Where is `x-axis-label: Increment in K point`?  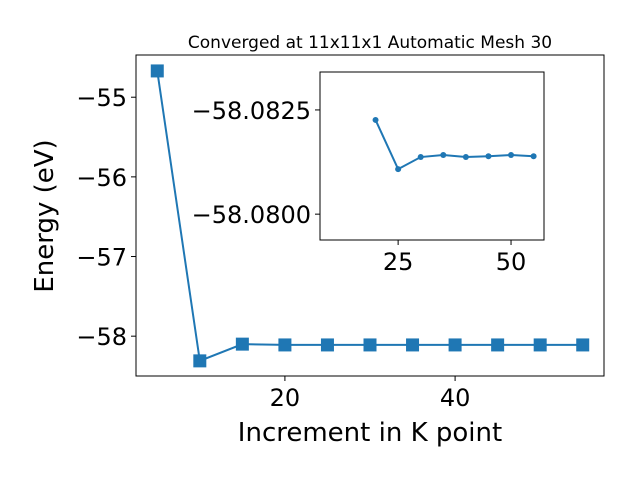 x-axis-label: Increment in K point is located at coordinates (370, 433).